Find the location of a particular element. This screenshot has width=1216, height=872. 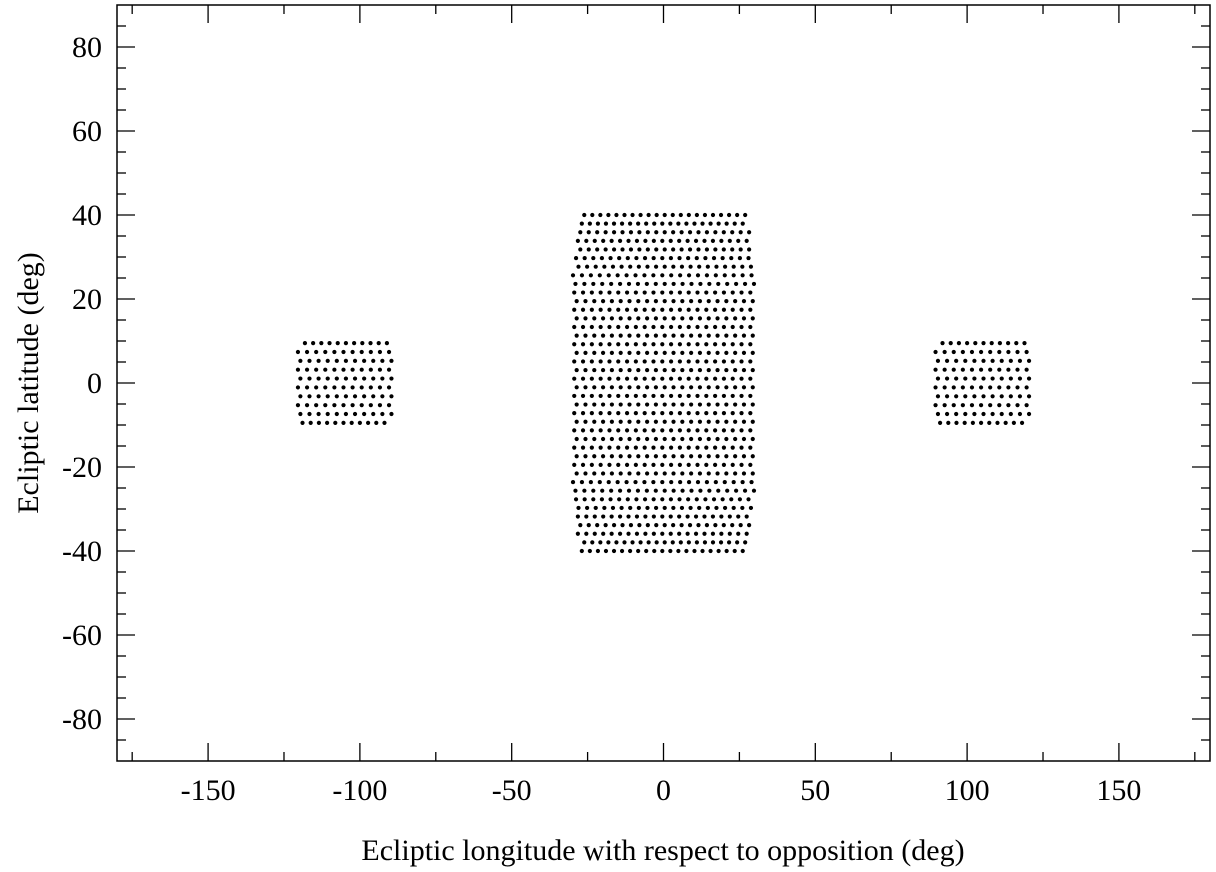

x-tick-label: -150 is located at coordinates (208, 790).